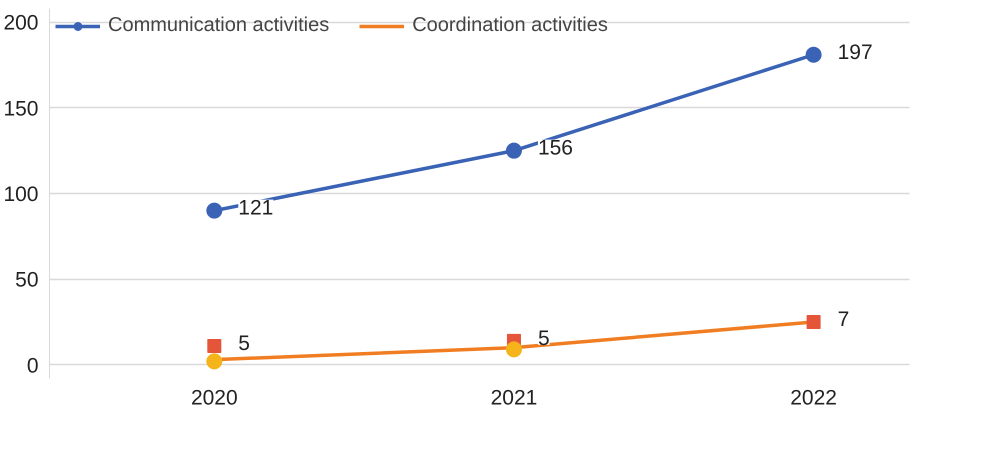 The width and height of the screenshot is (981, 456). I want to click on y-tick-label: 100, so click(21, 194).